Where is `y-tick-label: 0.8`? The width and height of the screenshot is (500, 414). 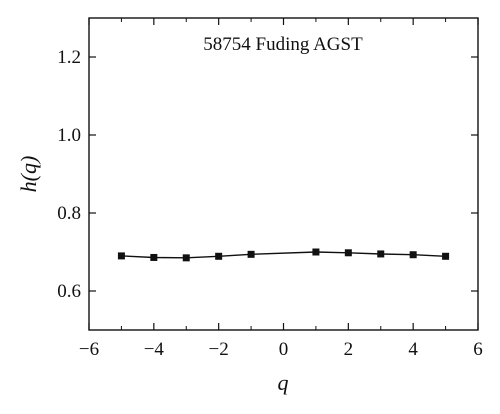
y-tick-label: 0.8 is located at coordinates (69, 213).